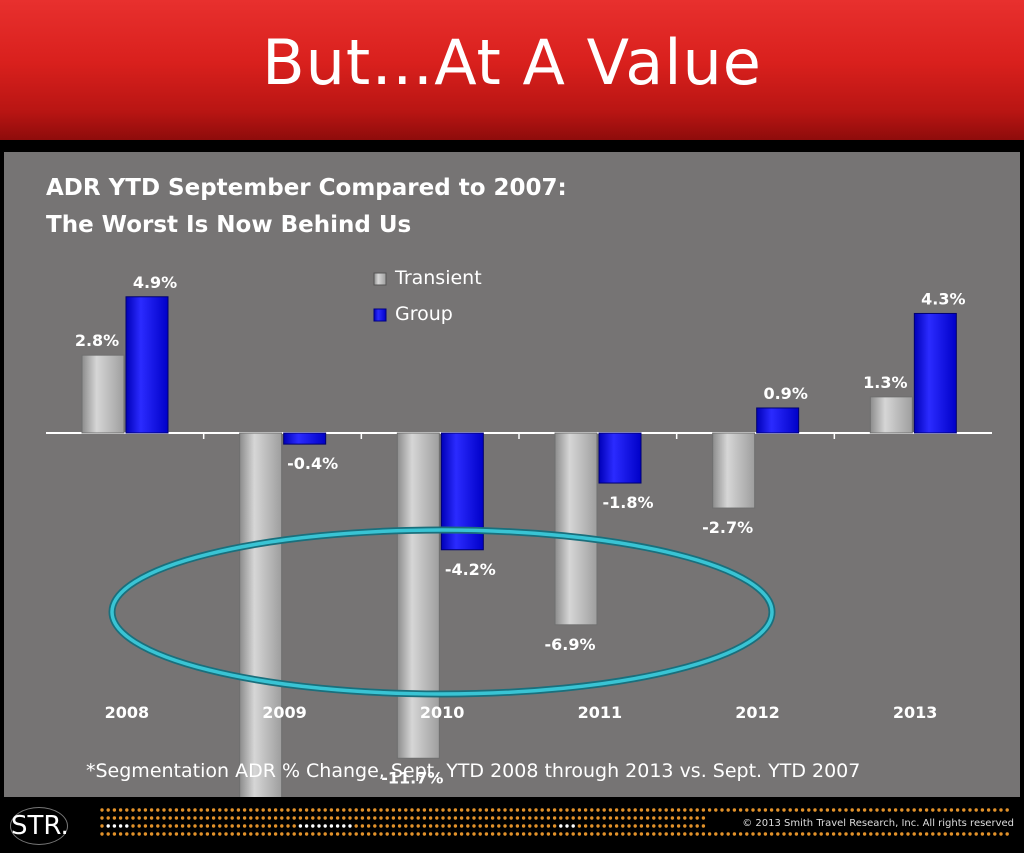  Describe the element at coordinates (418, 595) in the screenshot. I see `transient-bar` at that location.